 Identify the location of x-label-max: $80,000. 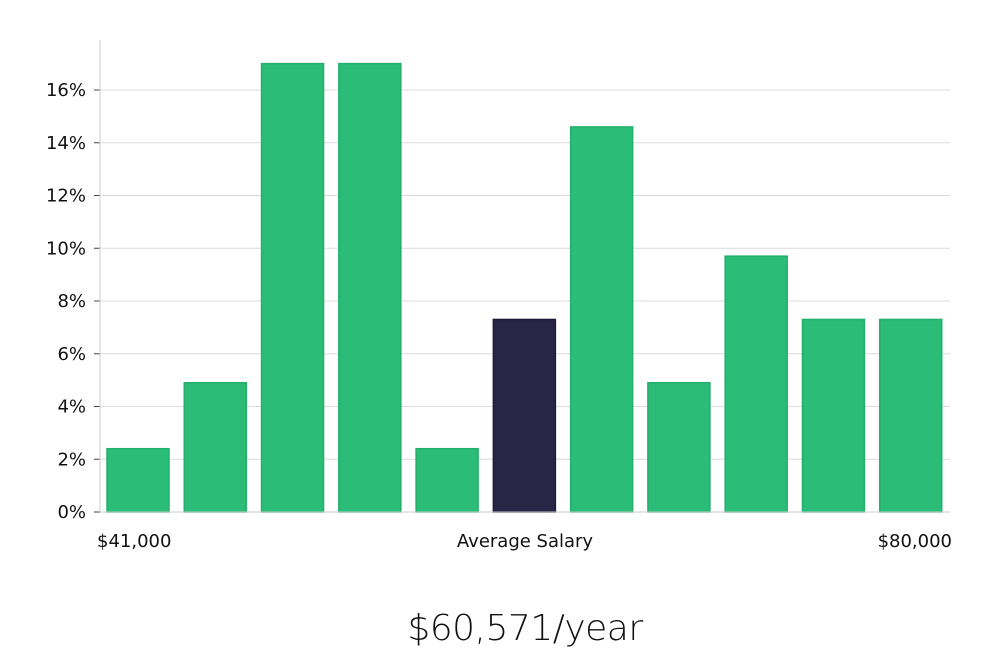
(915, 541).